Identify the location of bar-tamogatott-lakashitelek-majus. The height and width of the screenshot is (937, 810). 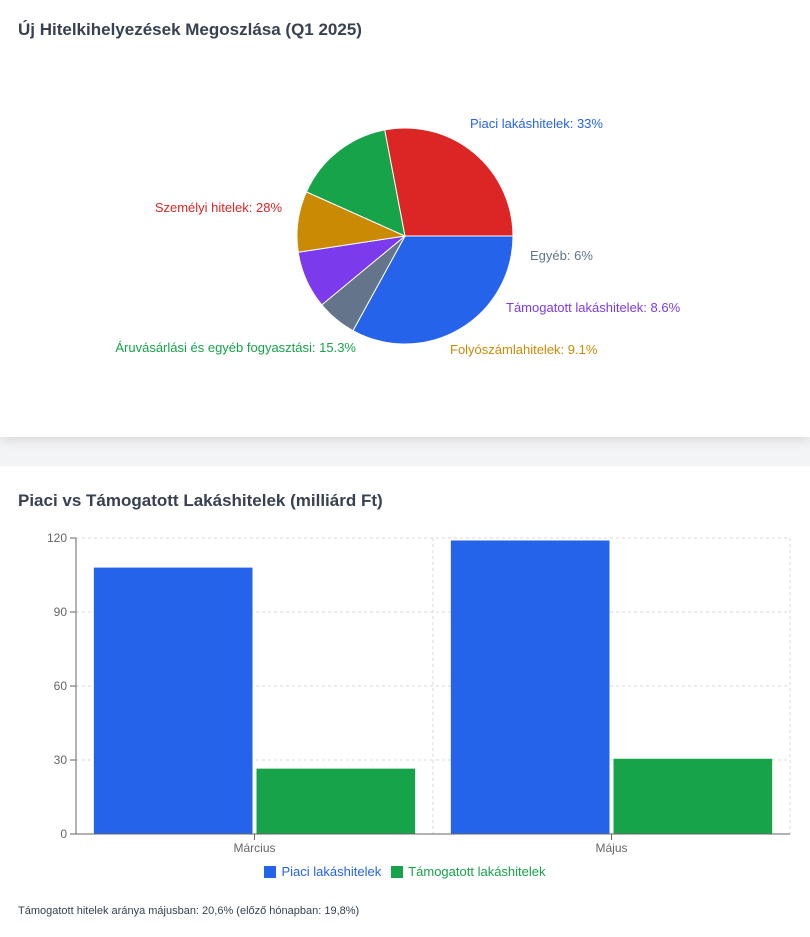
(693, 796).